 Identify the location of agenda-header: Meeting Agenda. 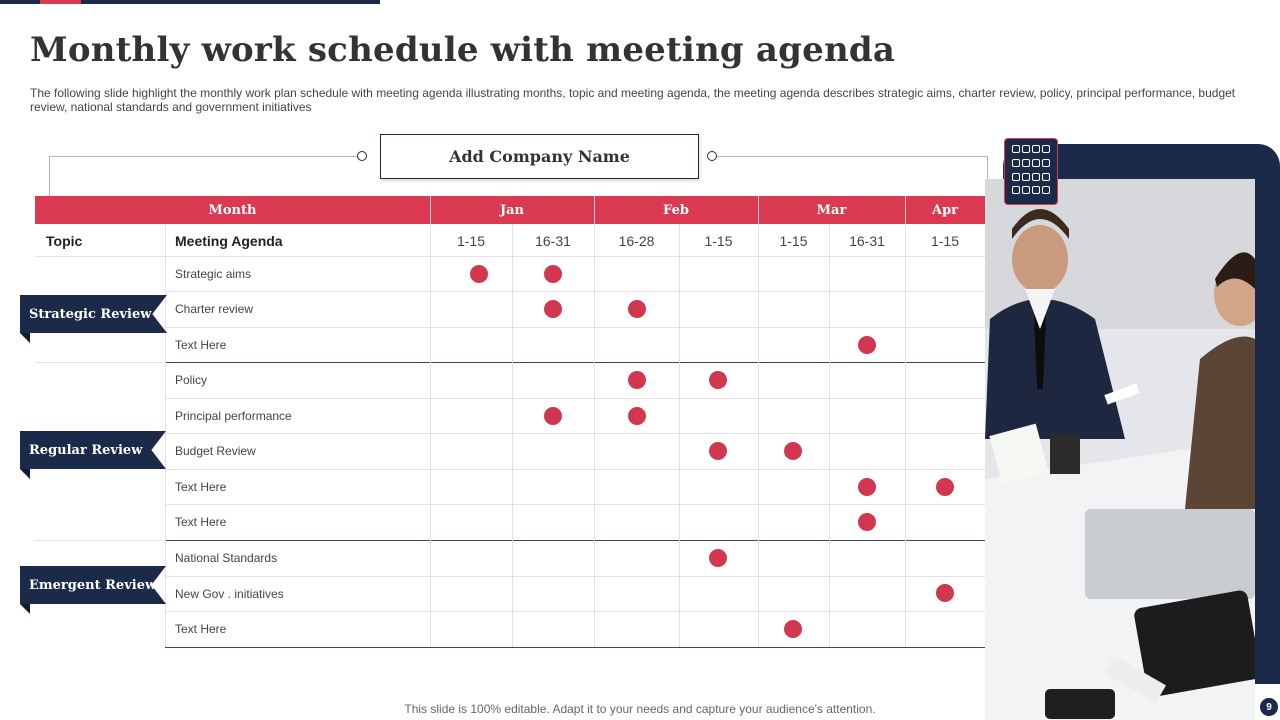
(229, 241).